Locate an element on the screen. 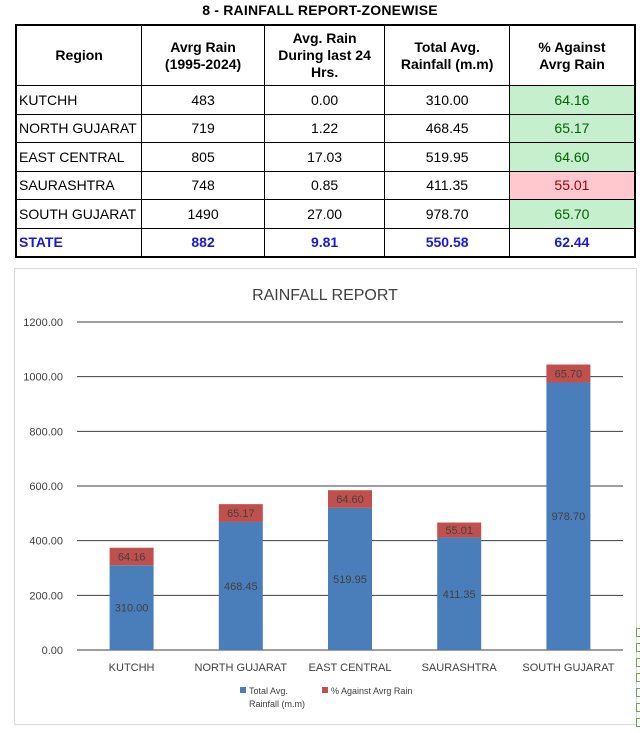 This screenshot has width=640, height=733. y-tick-label: 0.00 is located at coordinates (52, 651).